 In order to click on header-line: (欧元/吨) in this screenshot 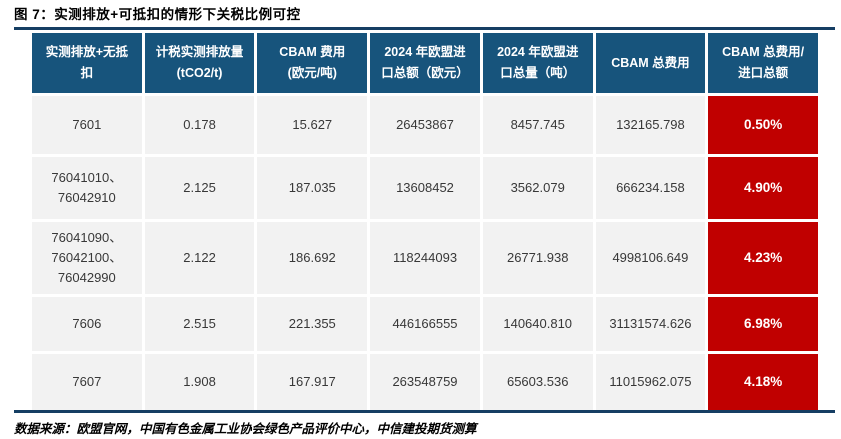, I will do `click(312, 73)`.